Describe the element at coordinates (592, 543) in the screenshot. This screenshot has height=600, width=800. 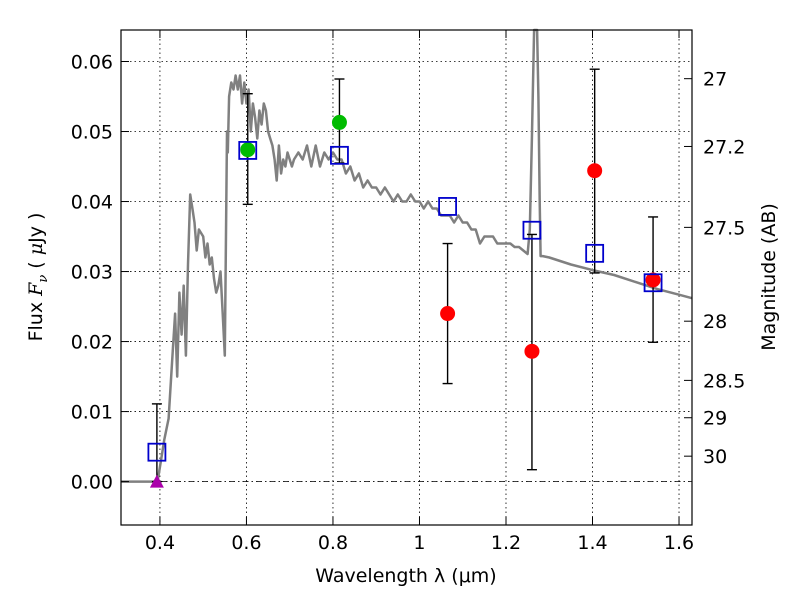
I see `x-tick-label-5: 1.4` at that location.